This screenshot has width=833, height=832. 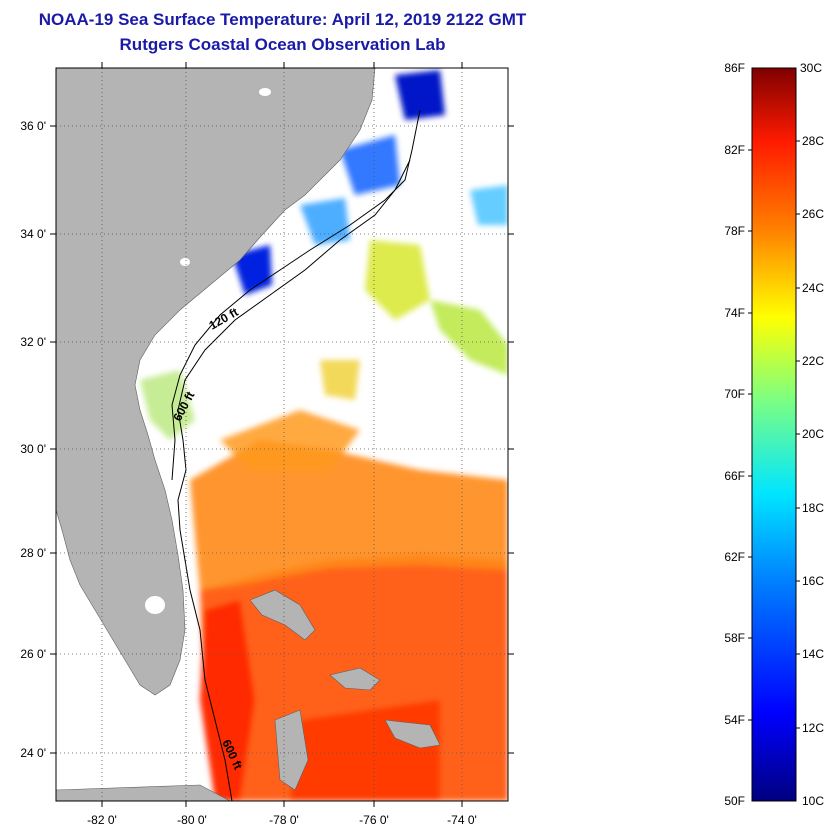 What do you see at coordinates (813, 141) in the screenshot?
I see `c-label: 28C` at bounding box center [813, 141].